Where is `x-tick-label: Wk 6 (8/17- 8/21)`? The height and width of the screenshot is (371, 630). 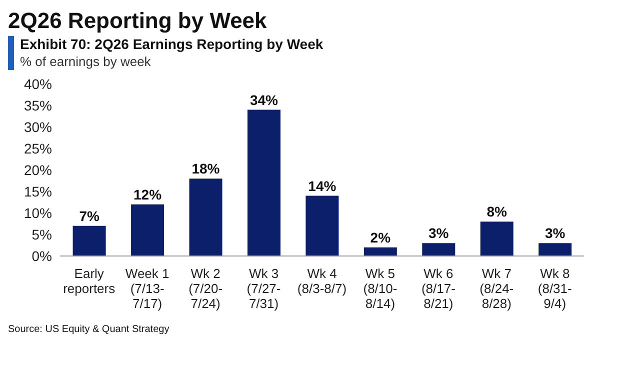 x-tick-label: Wk 6 (8/17- 8/21) is located at coordinates (438, 288).